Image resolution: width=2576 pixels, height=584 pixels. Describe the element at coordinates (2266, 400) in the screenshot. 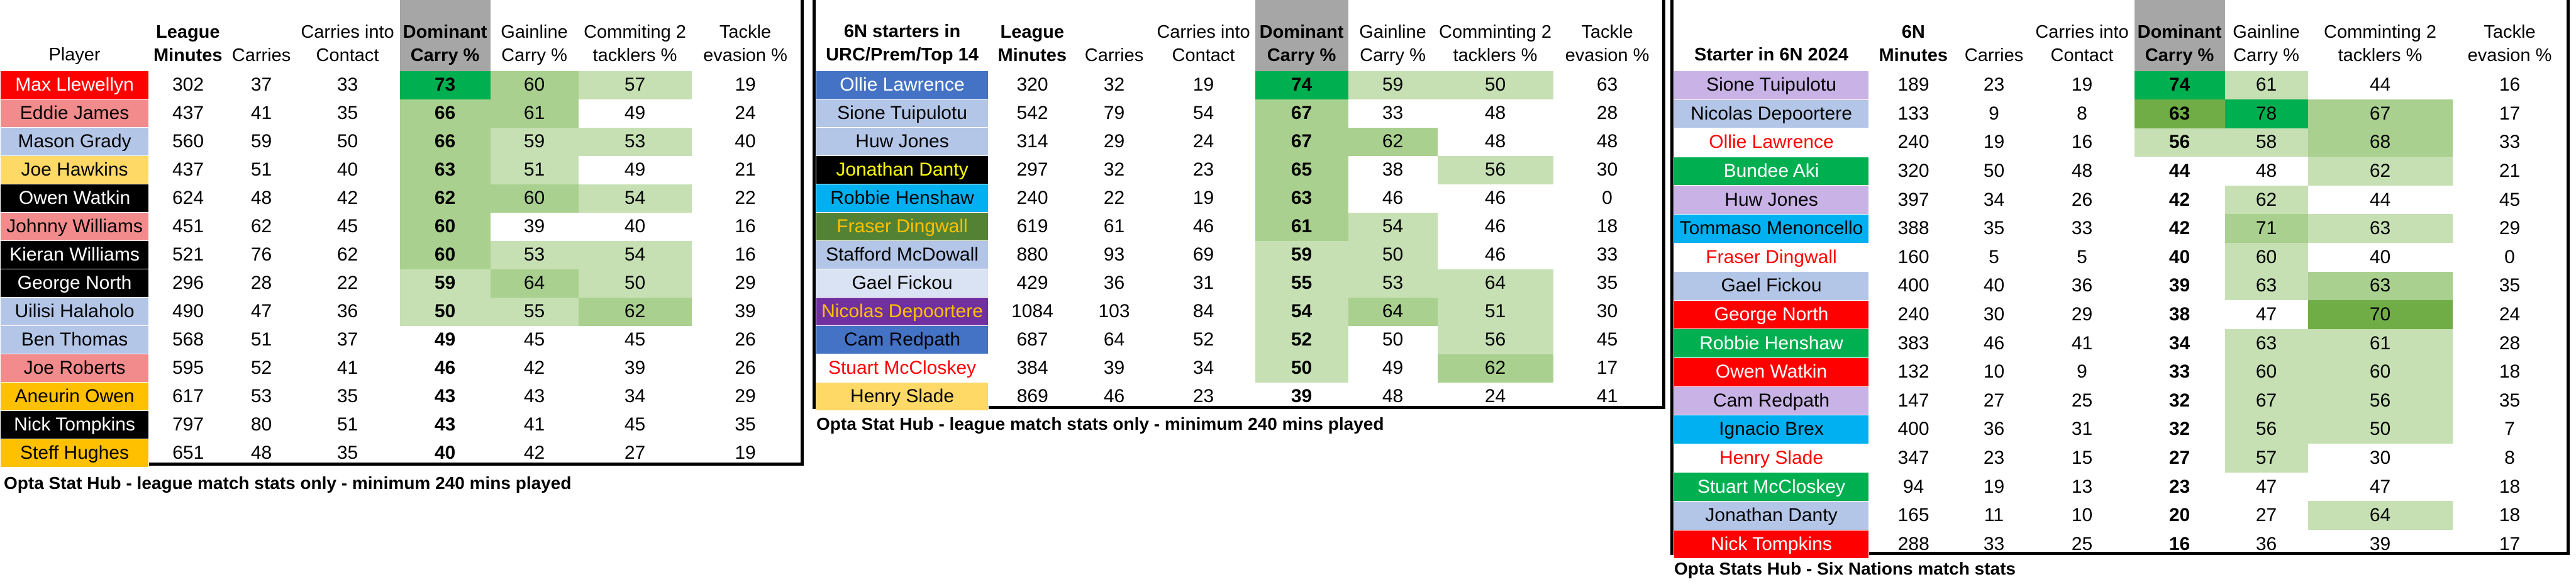

I see `gainline-cell: 67` at that location.